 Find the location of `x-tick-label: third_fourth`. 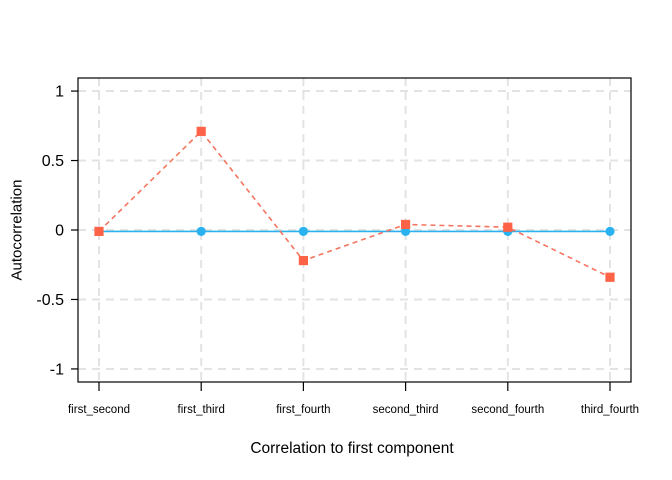

x-tick-label: third_fourth is located at coordinates (610, 410).